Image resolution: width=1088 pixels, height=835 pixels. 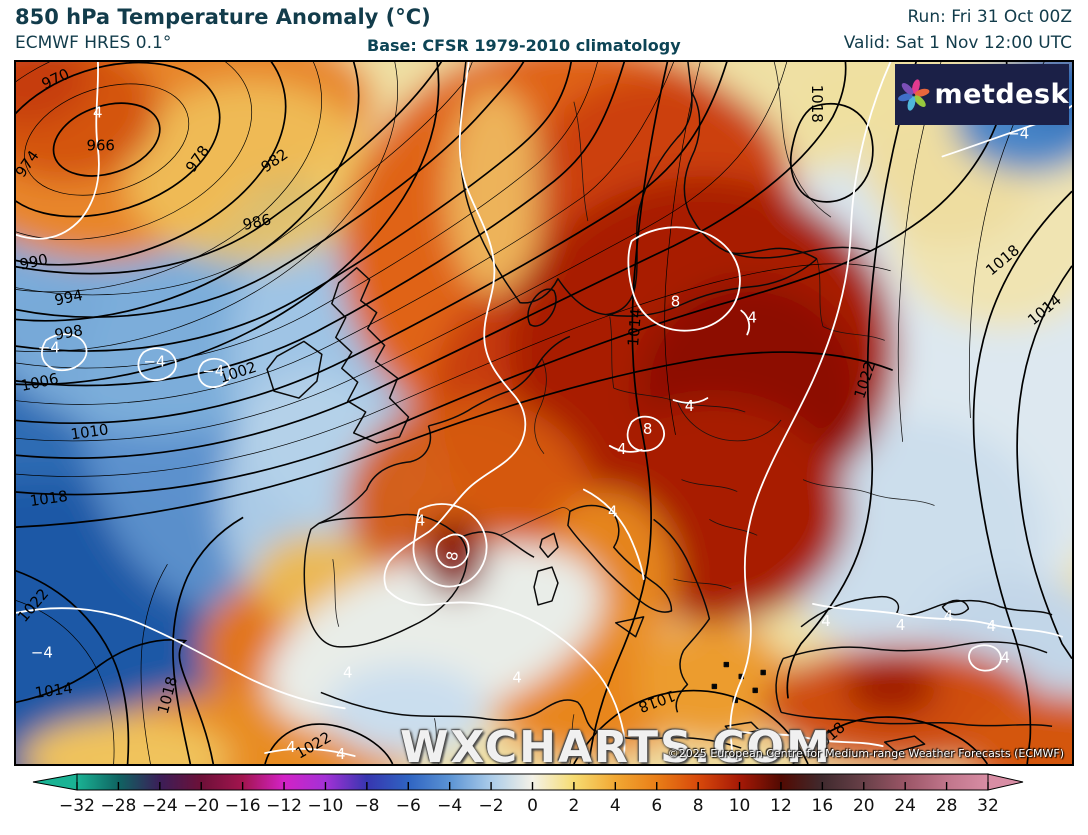 What do you see at coordinates (698, 806) in the screenshot?
I see `colorbar-tick-label: 8` at bounding box center [698, 806].